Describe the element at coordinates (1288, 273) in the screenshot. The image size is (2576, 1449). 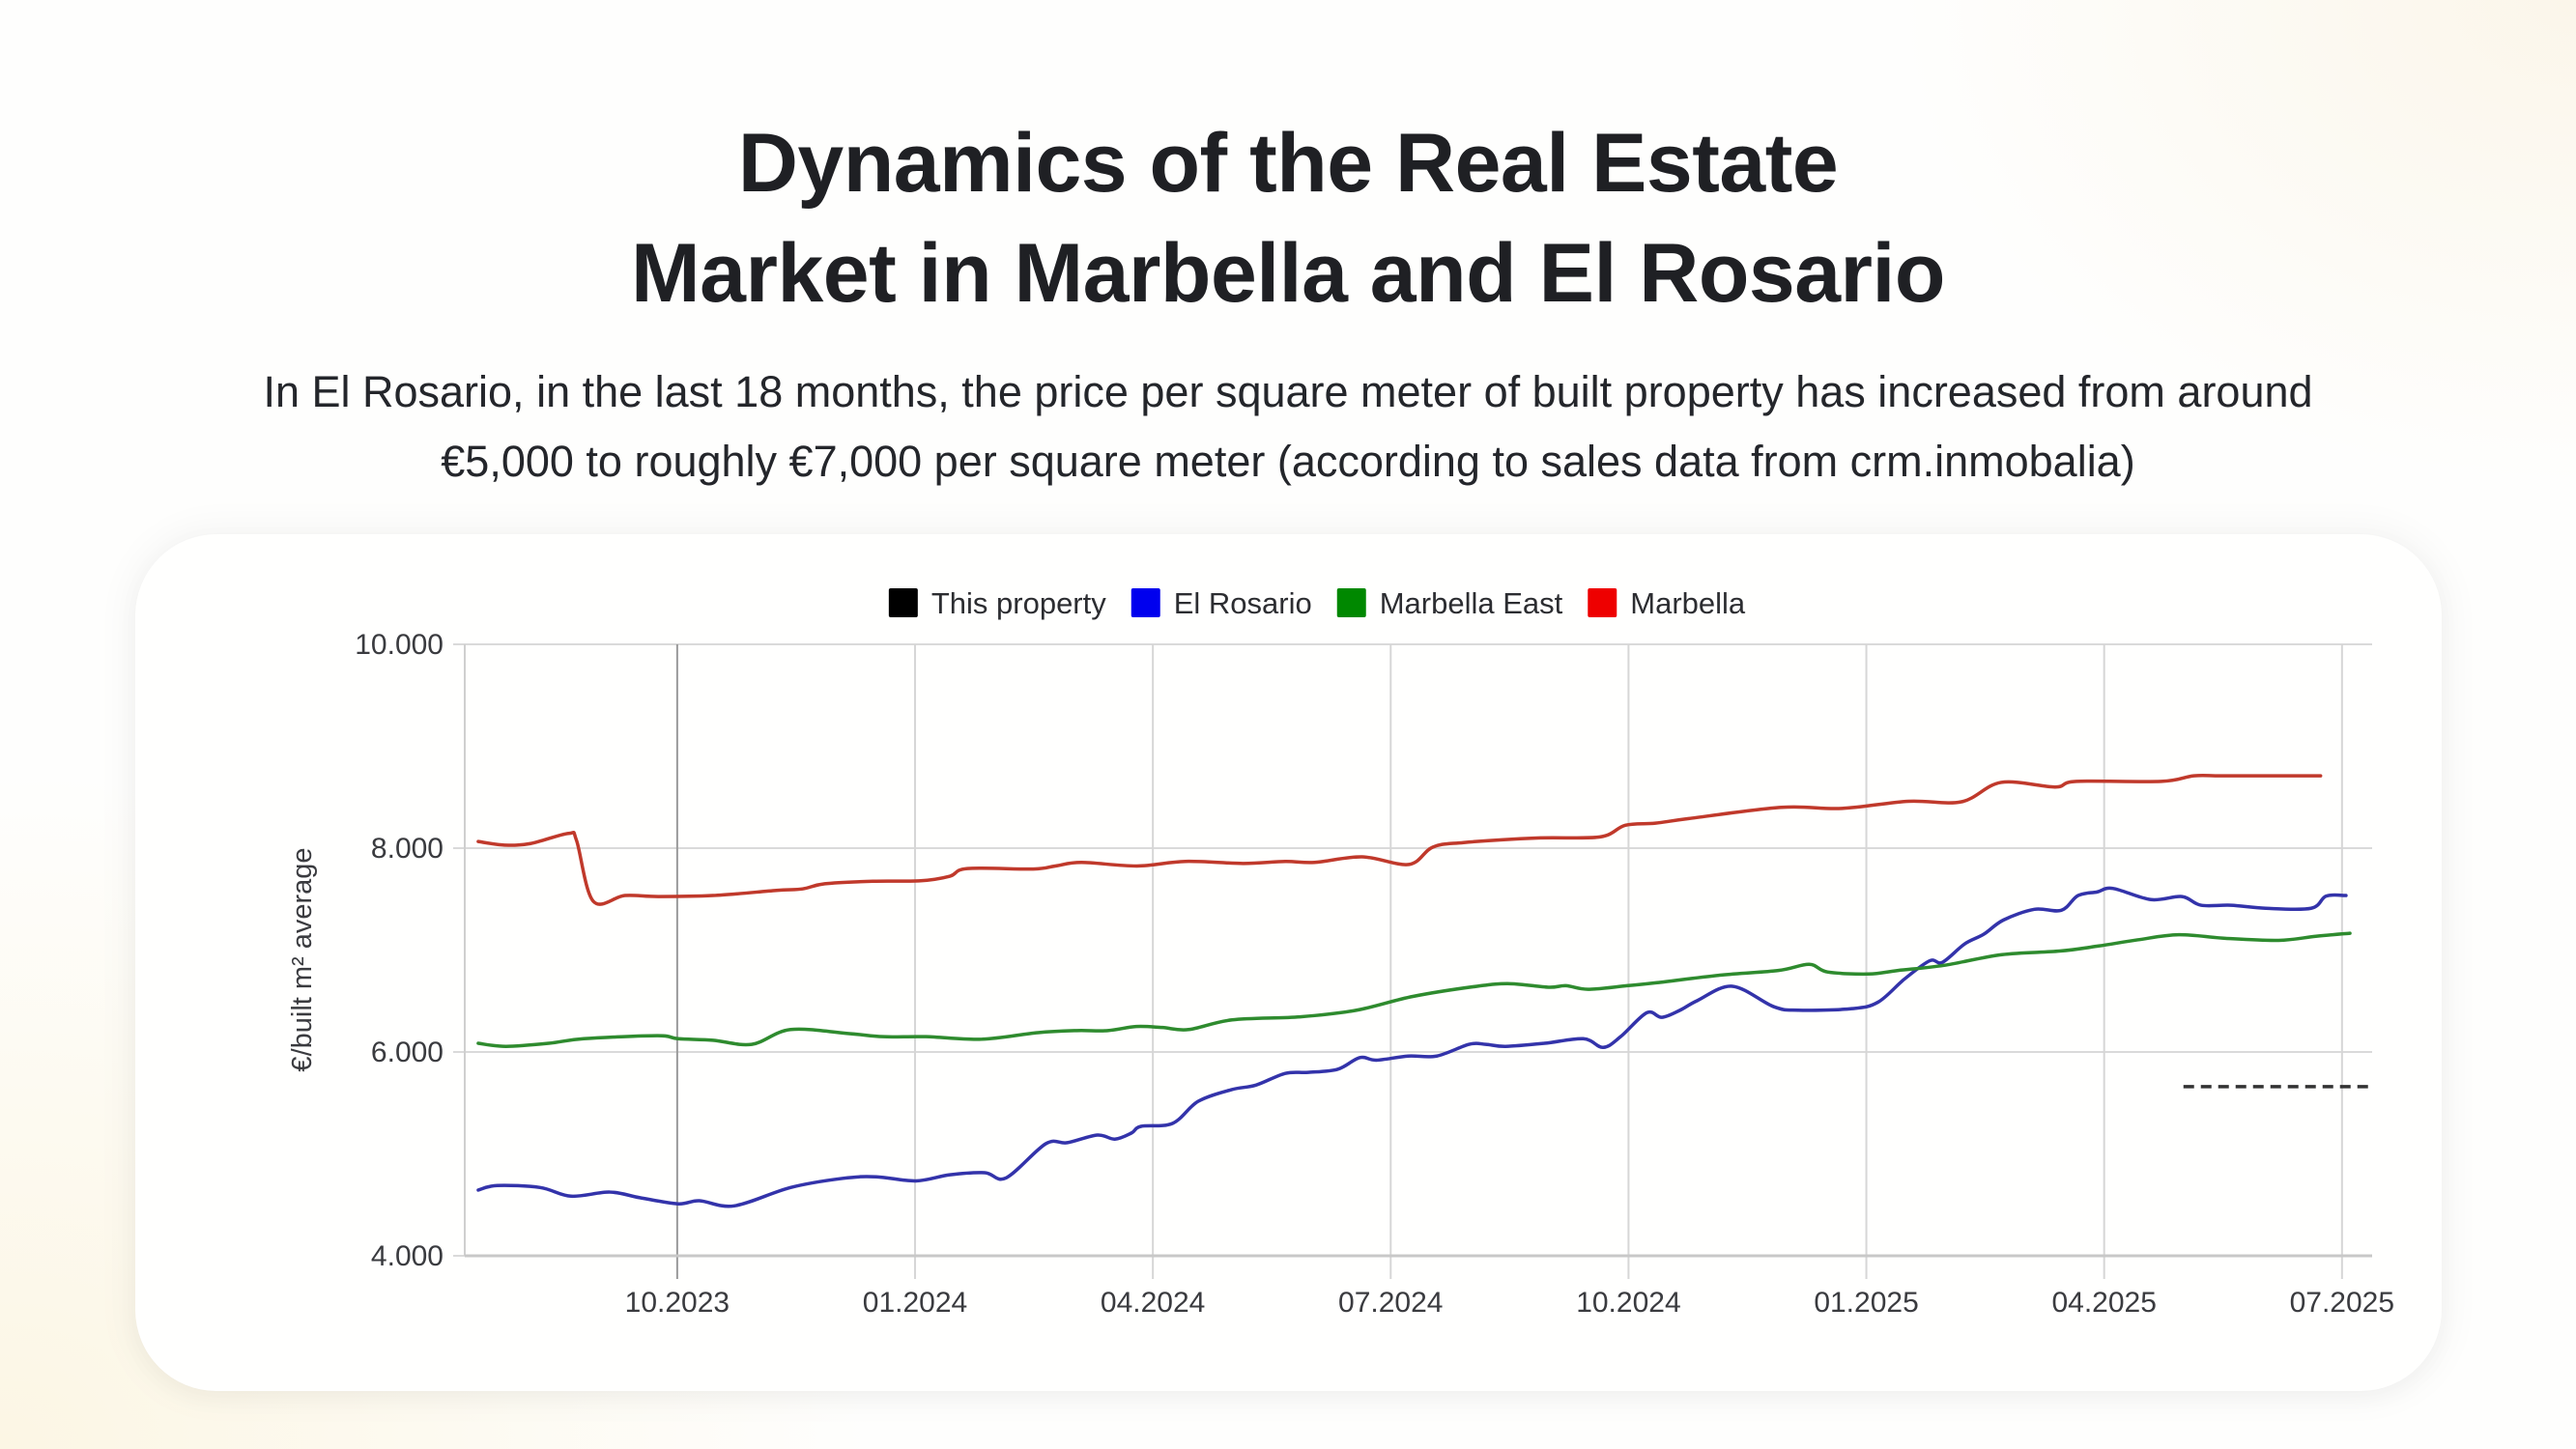
I see `title-line-2: Market in Marbella and El Rosario` at that location.